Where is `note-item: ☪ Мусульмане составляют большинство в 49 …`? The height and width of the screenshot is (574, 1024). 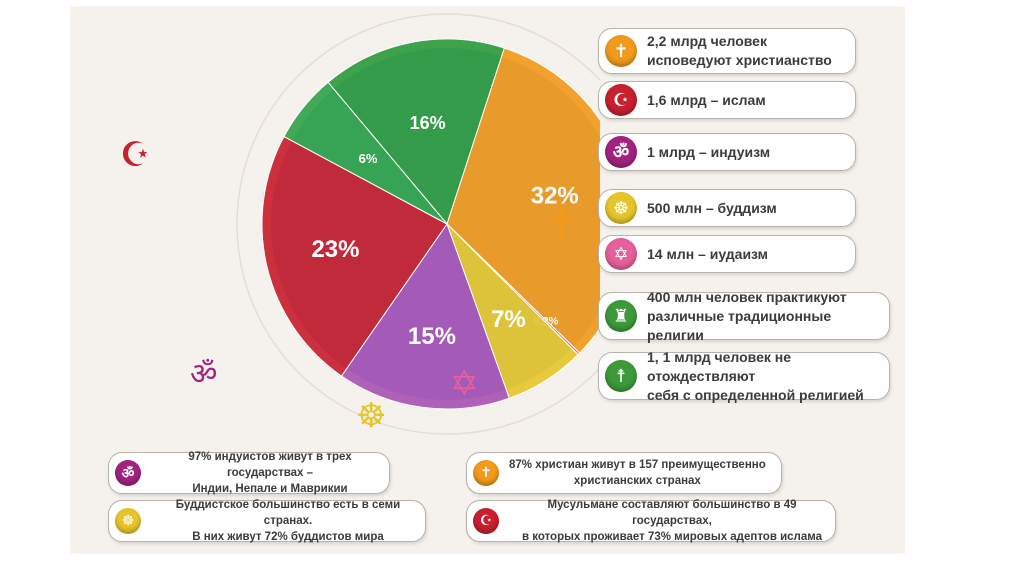
note-item: ☪ Мусульмане составляют большинство в 49 … is located at coordinates (651, 521).